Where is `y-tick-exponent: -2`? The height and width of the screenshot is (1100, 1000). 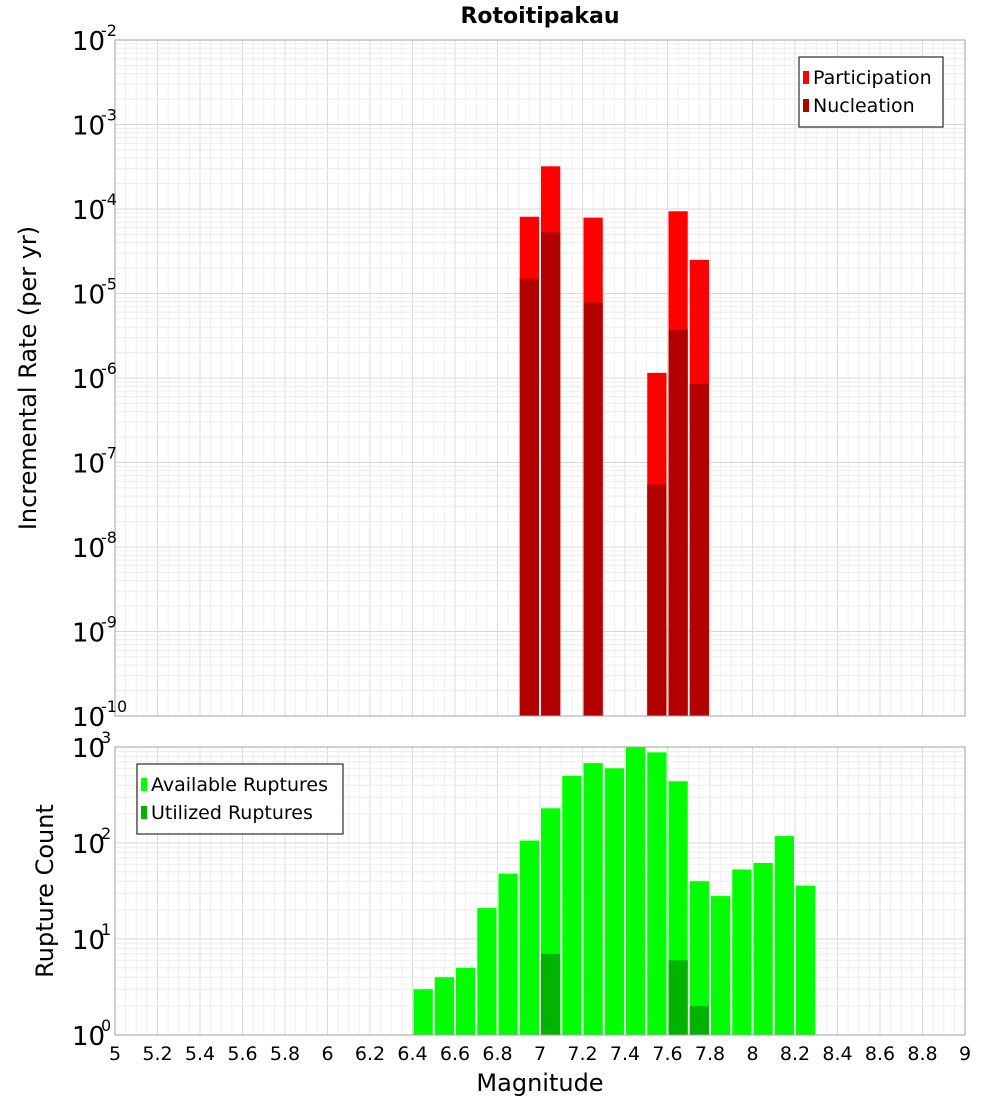 y-tick-exponent: -2 is located at coordinates (109, 30).